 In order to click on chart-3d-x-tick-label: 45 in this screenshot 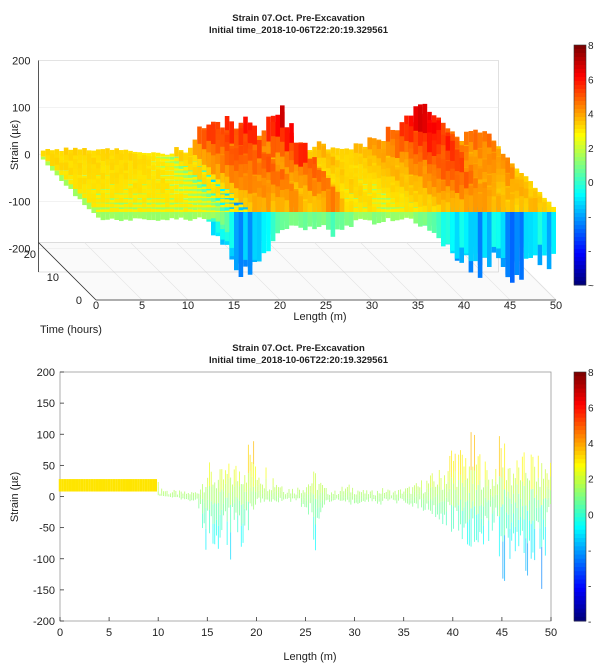, I will do `click(510, 306)`.